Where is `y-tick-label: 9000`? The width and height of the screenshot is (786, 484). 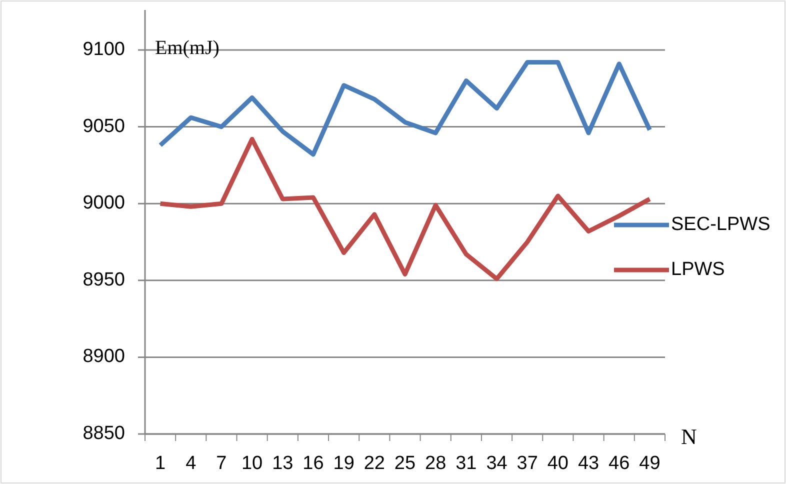
y-tick-label: 9000 is located at coordinates (103, 203).